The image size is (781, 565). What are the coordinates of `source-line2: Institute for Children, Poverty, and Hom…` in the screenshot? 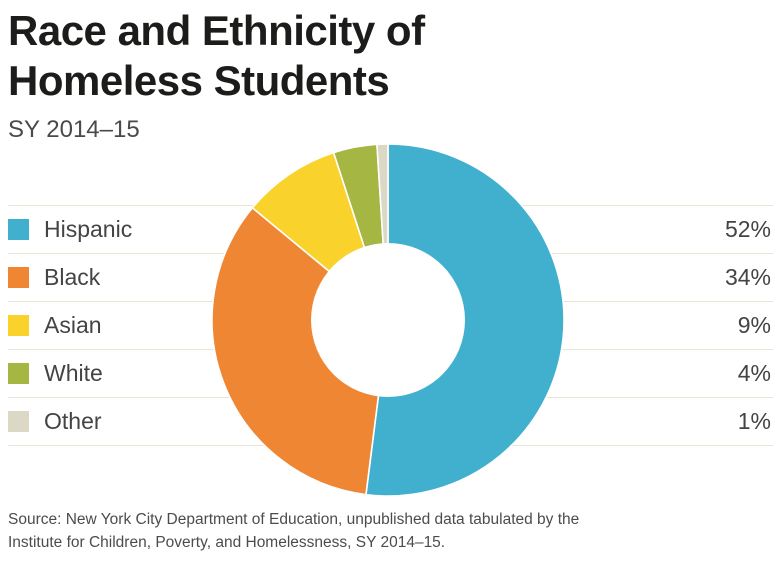 It's located at (227, 542).